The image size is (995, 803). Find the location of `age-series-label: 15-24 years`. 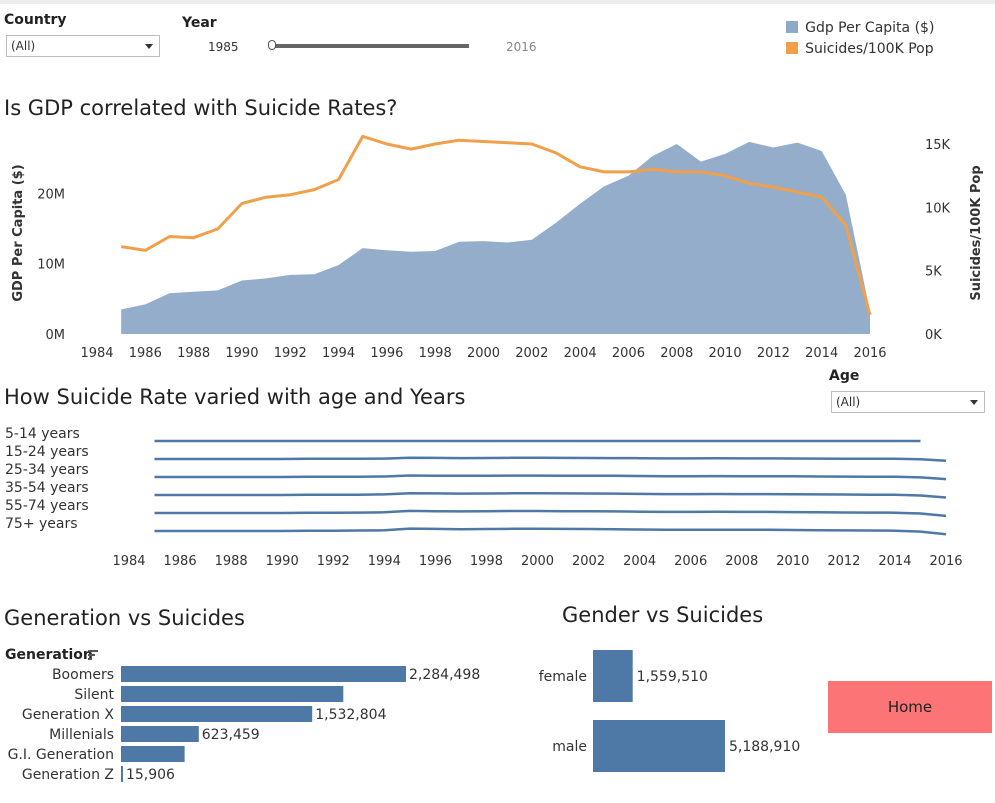

age-series-label: 15-24 years is located at coordinates (47, 452).